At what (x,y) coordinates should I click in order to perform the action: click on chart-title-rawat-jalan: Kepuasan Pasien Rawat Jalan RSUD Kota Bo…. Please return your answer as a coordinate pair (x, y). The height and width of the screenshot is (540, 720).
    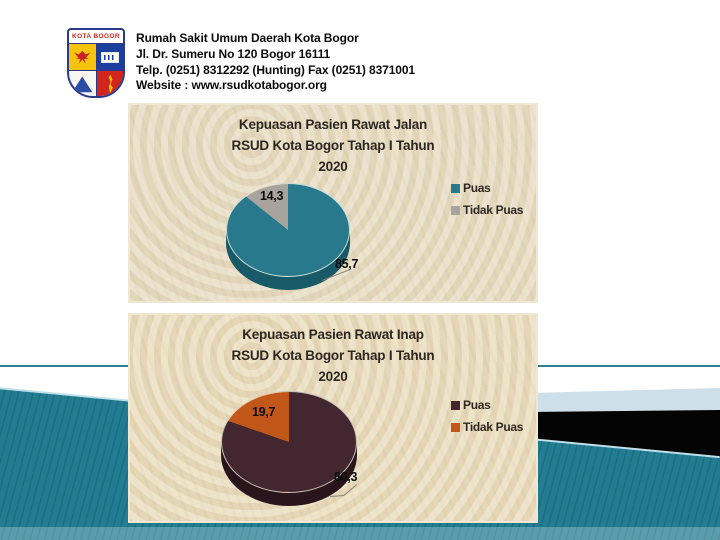
    Looking at the image, I should click on (333, 145).